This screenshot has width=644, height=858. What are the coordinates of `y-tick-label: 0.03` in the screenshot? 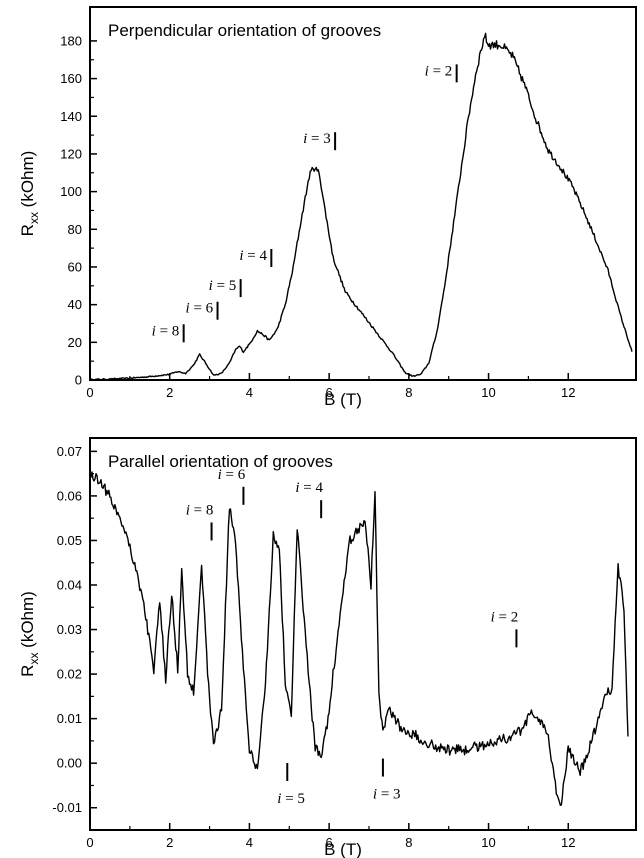 It's located at (69, 629).